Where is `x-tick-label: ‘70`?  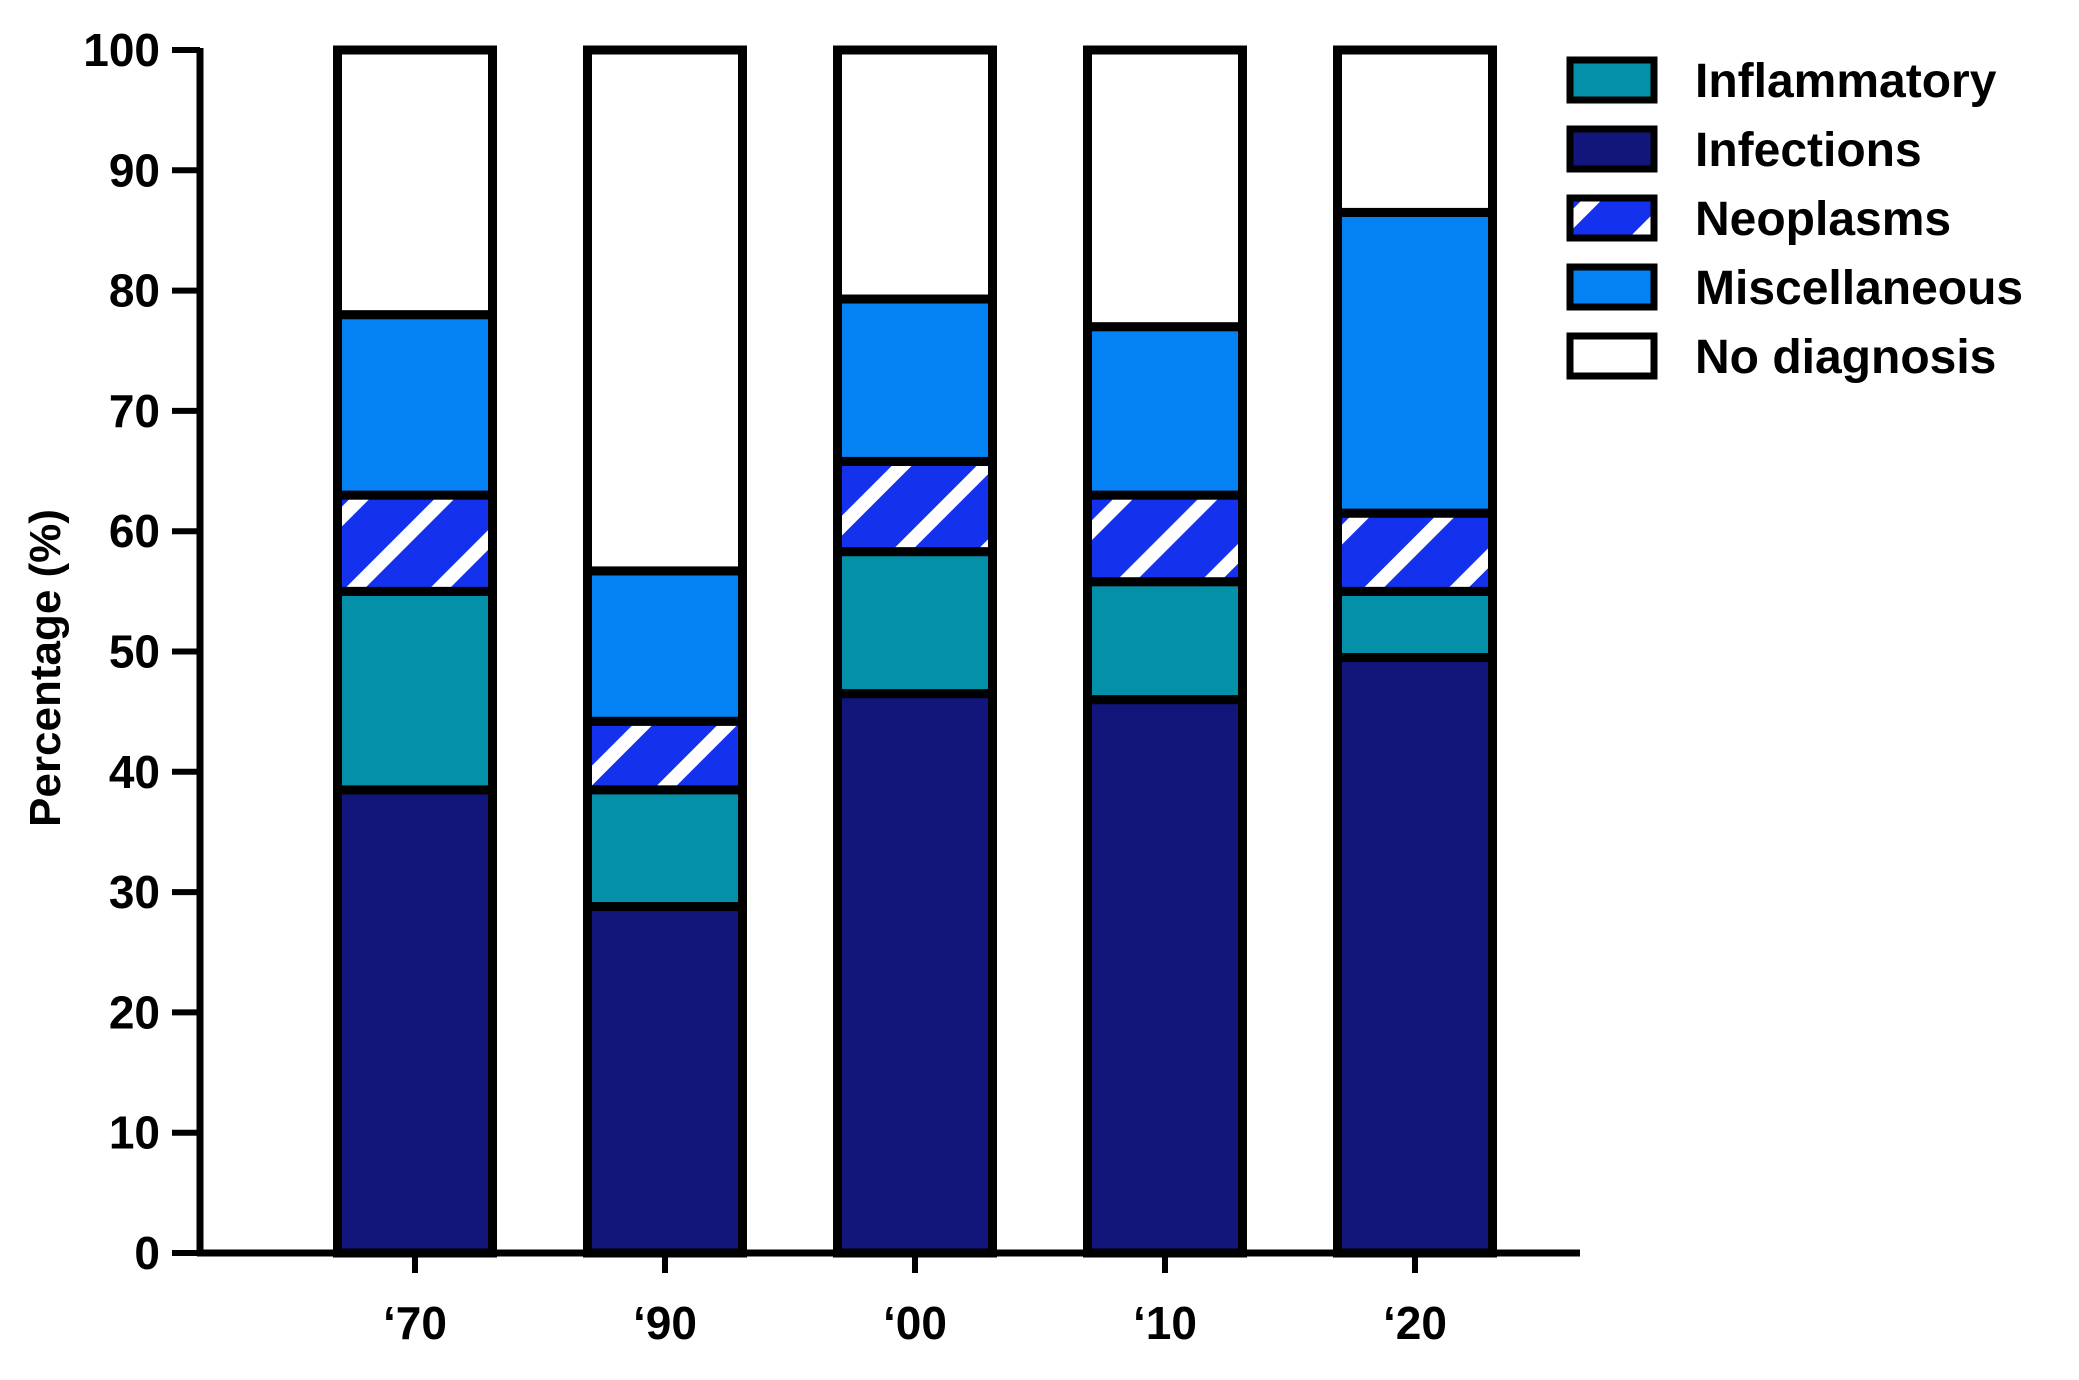
x-tick-label: ‘70 is located at coordinates (415, 1323).